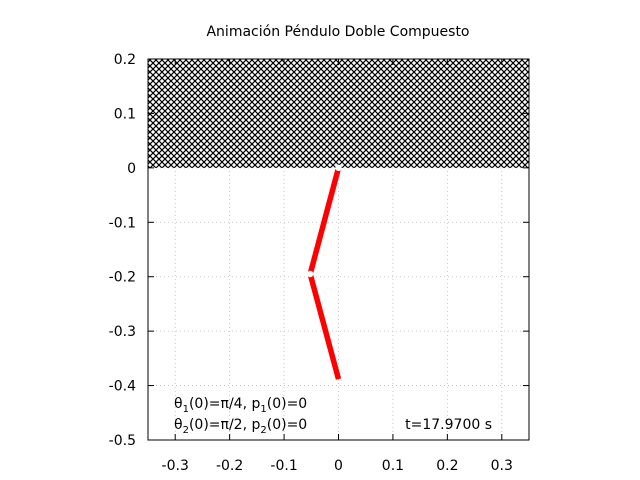  I want to click on y-tick-label: 0.1, so click(125, 114).